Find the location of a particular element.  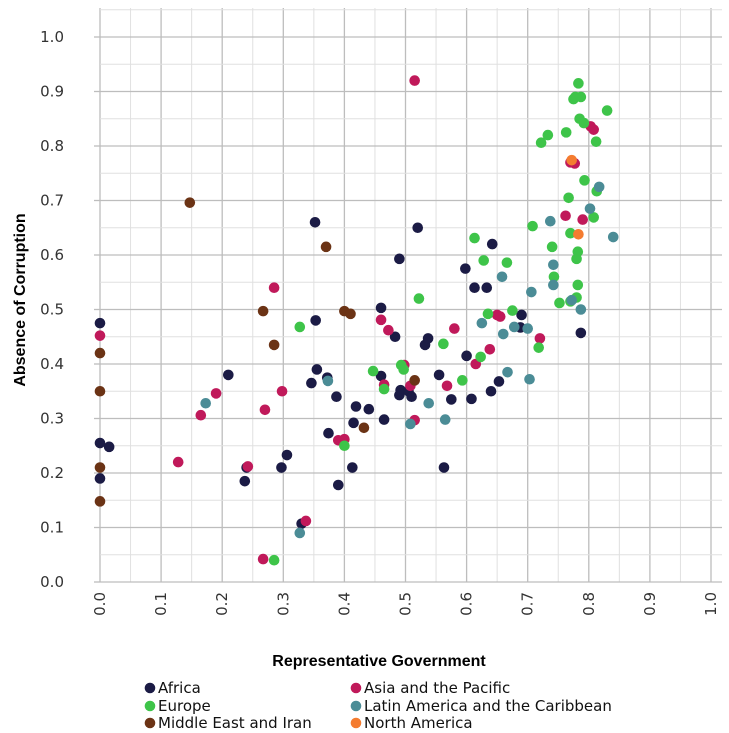

y-tick-label: 0.0 is located at coordinates (52, 582).